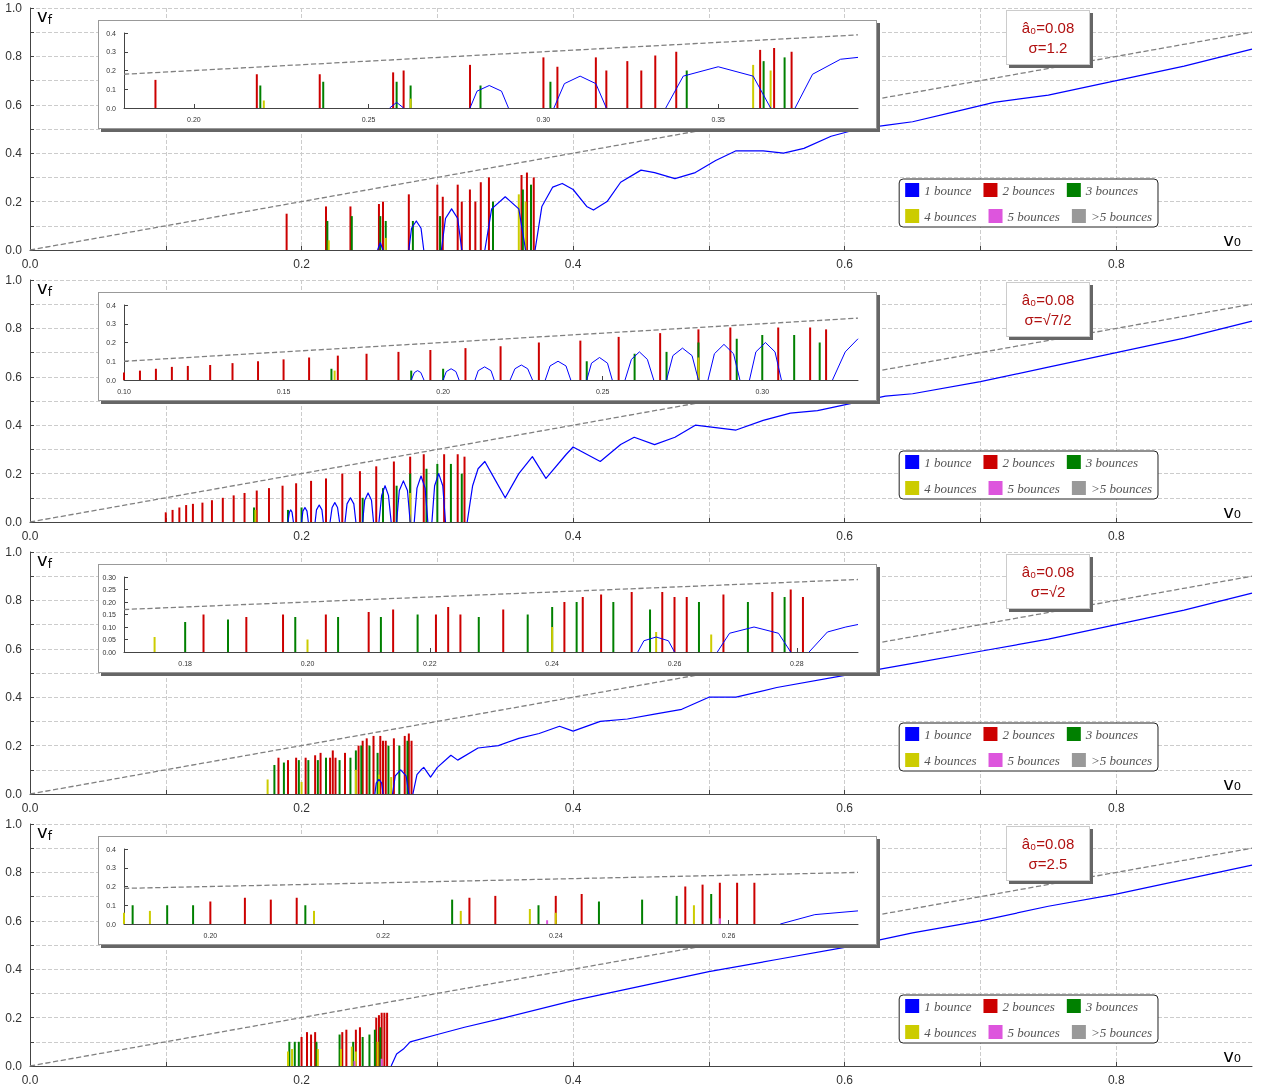 The height and width of the screenshot is (1089, 1263). I want to click on annotation: σ=1.2, so click(1048, 47).